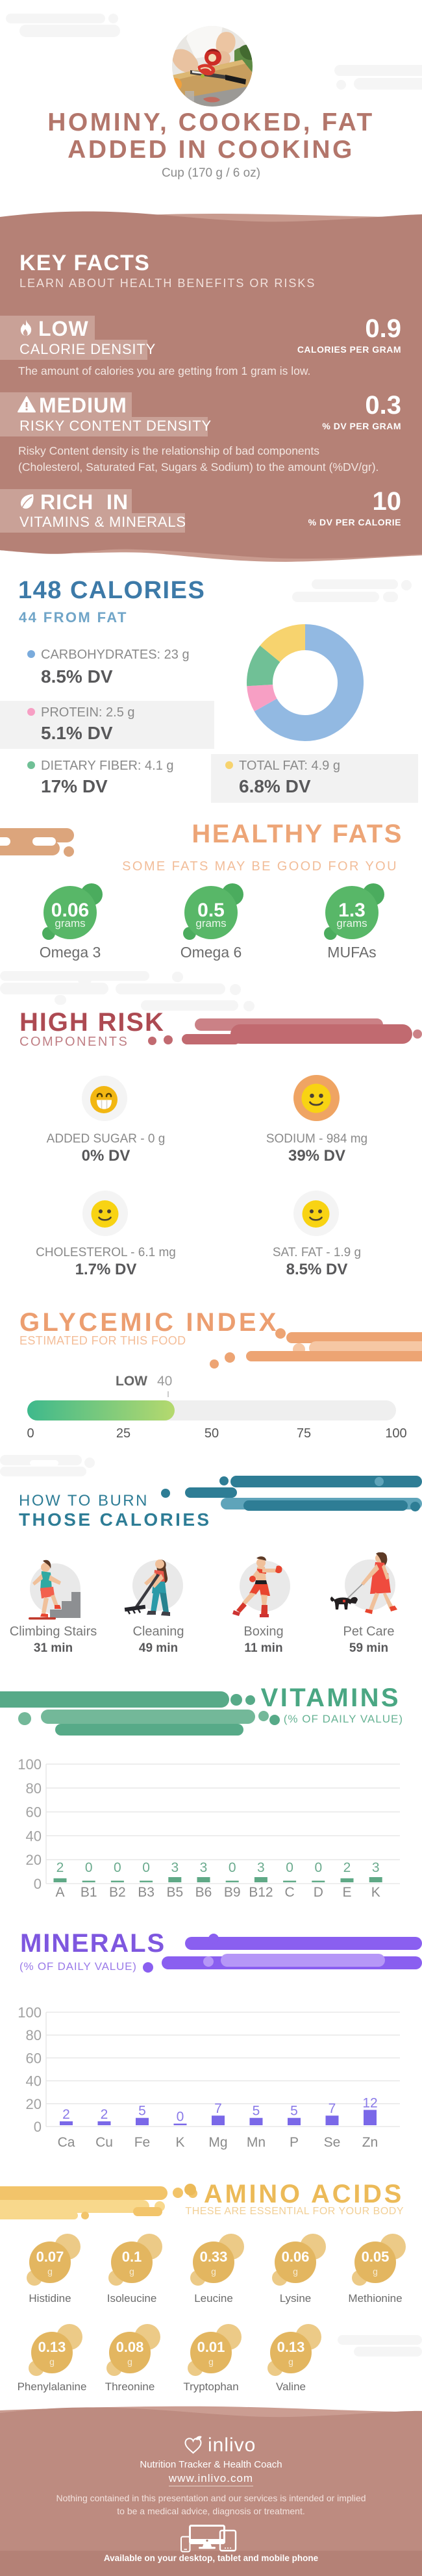 This screenshot has height=2576, width=422. I want to click on svg-text: C, so click(290, 1893).